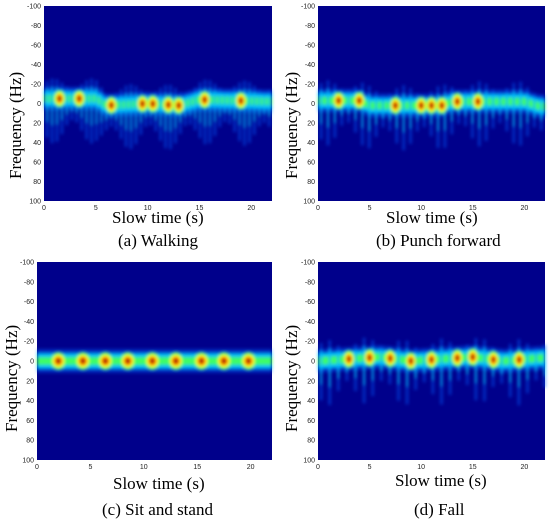 Image resolution: width=550 pixels, height=524 pixels. I want to click on caption-sit-and-stand: (c) Sit and stand, so click(157, 509).